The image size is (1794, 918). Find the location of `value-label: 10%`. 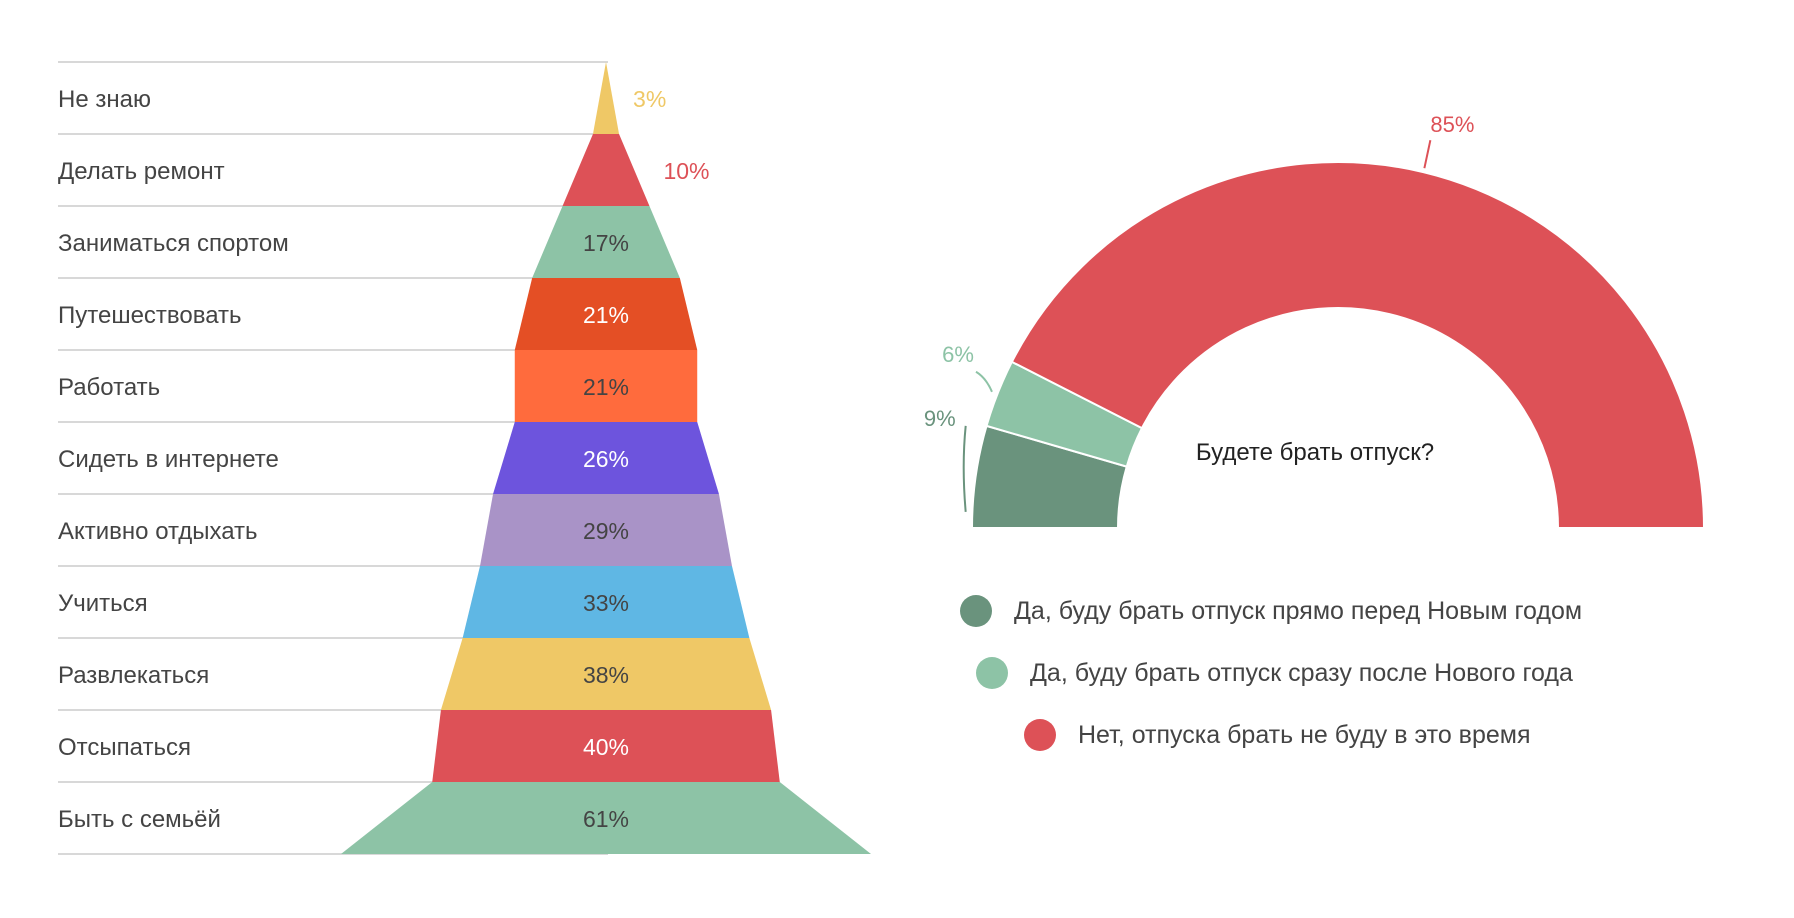

value-label: 10% is located at coordinates (686, 171).